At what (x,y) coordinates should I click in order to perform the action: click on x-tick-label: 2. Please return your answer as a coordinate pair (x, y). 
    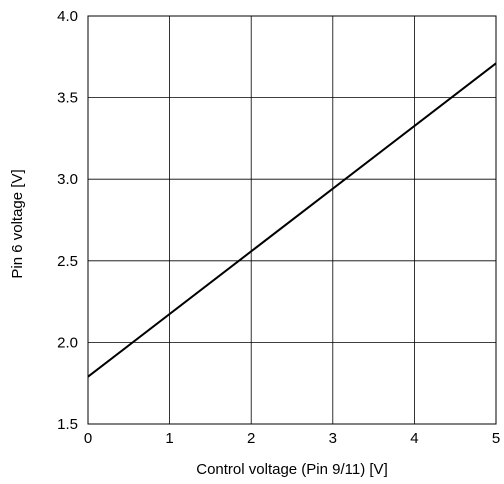
    Looking at the image, I should click on (251, 438).